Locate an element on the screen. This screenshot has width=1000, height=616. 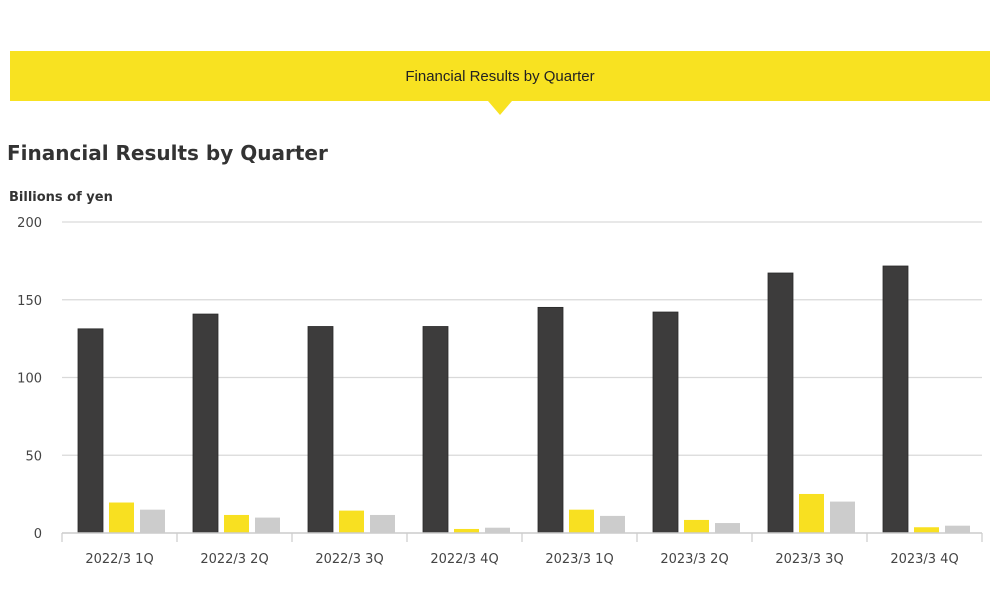
x-tick-label: 2023/3 4Q is located at coordinates (924, 559).